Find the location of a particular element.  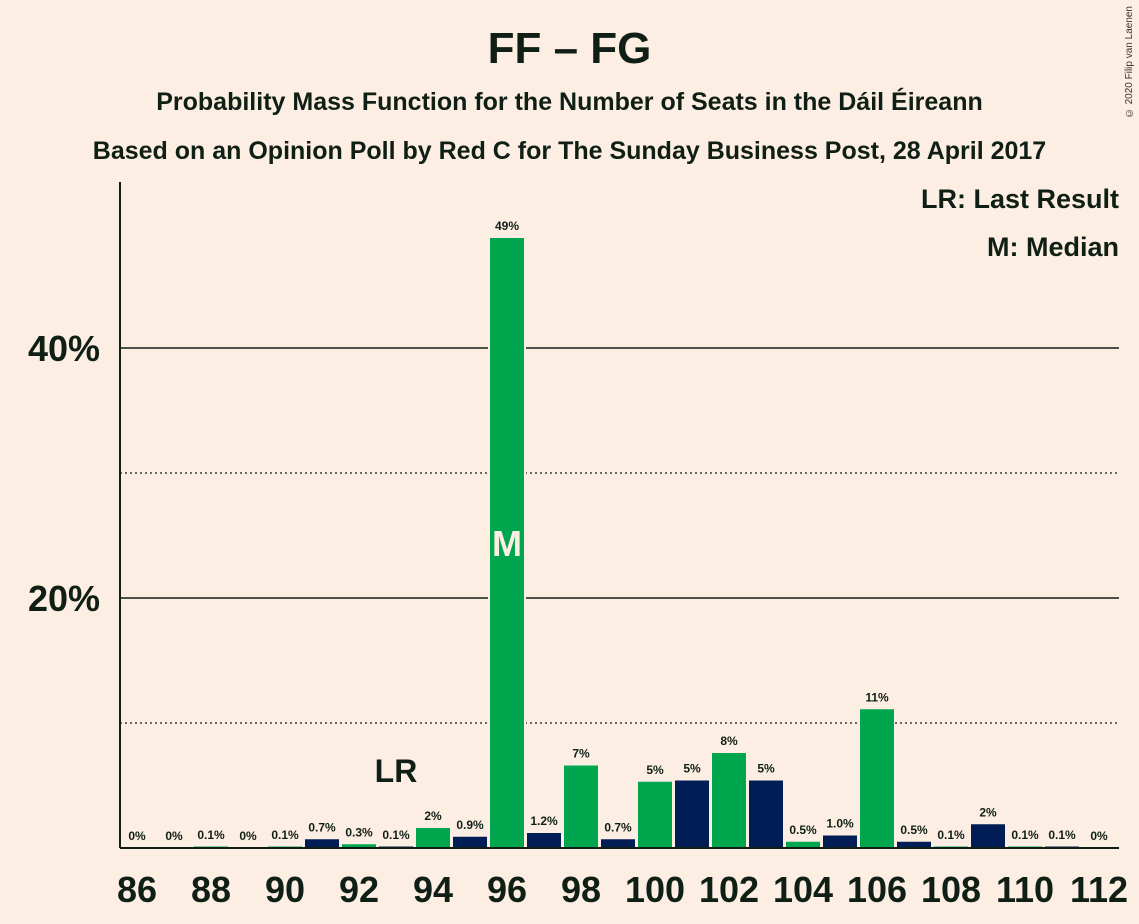

x-tick-label: 104 is located at coordinates (803, 889).